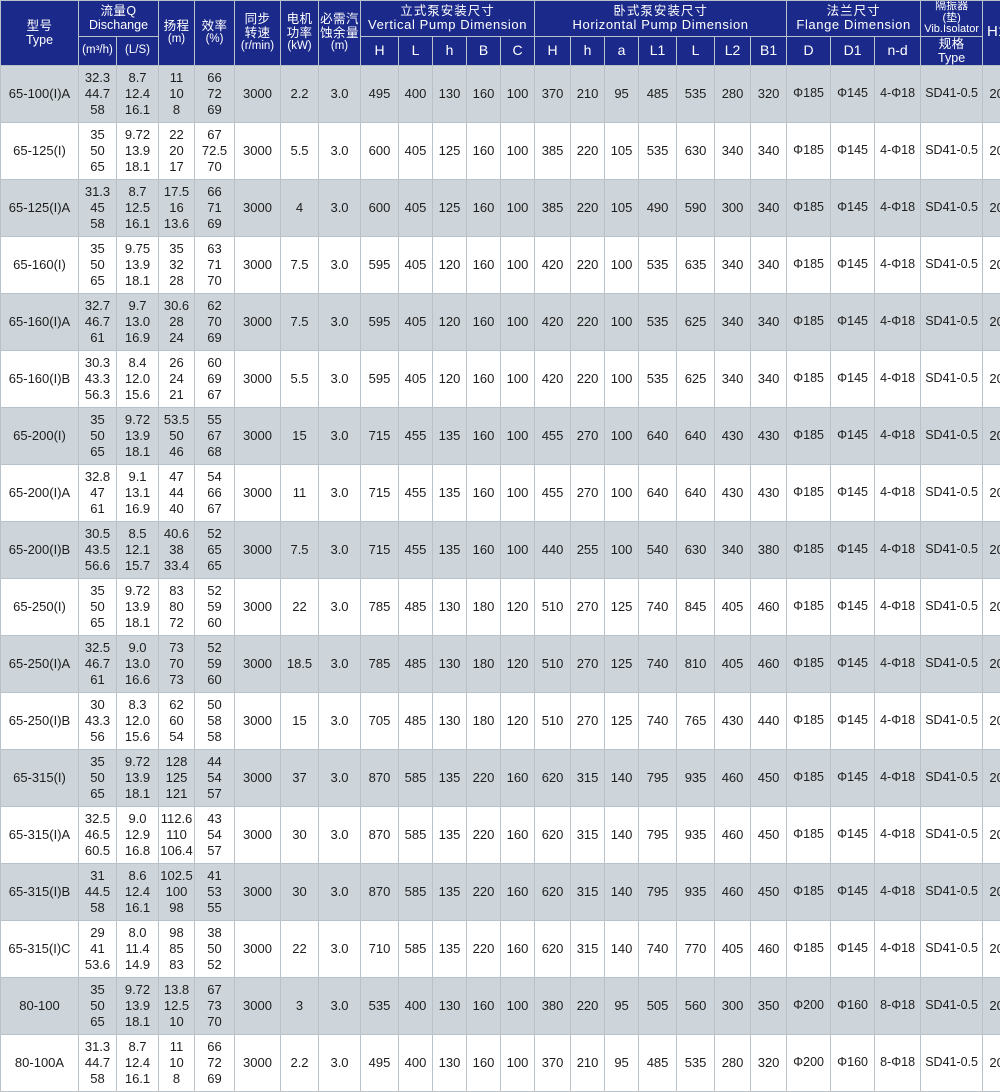 The width and height of the screenshot is (1000, 1092). Describe the element at coordinates (450, 150) in the screenshot. I see `cell-vh: 125` at that location.